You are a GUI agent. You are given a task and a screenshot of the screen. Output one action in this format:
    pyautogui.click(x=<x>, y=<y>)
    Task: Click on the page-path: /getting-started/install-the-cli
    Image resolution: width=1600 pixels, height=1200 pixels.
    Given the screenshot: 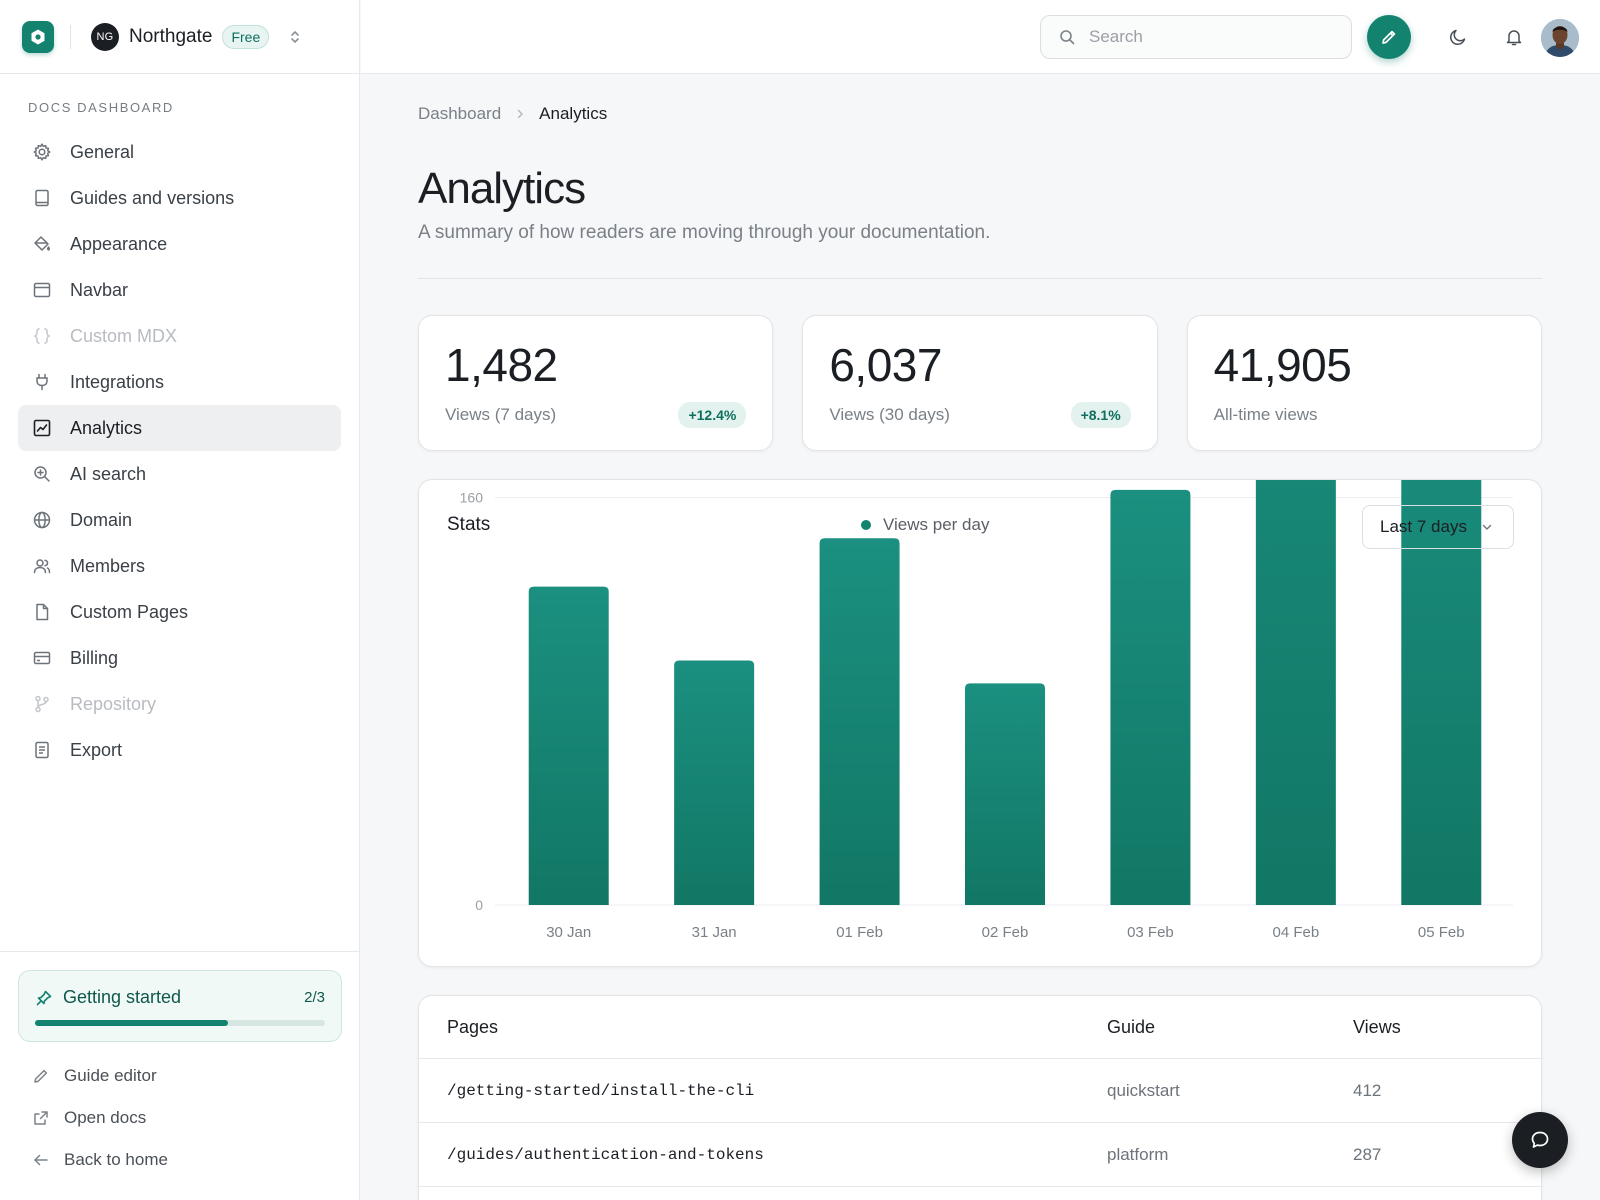 What is the action you would take?
    pyautogui.click(x=601, y=1090)
    